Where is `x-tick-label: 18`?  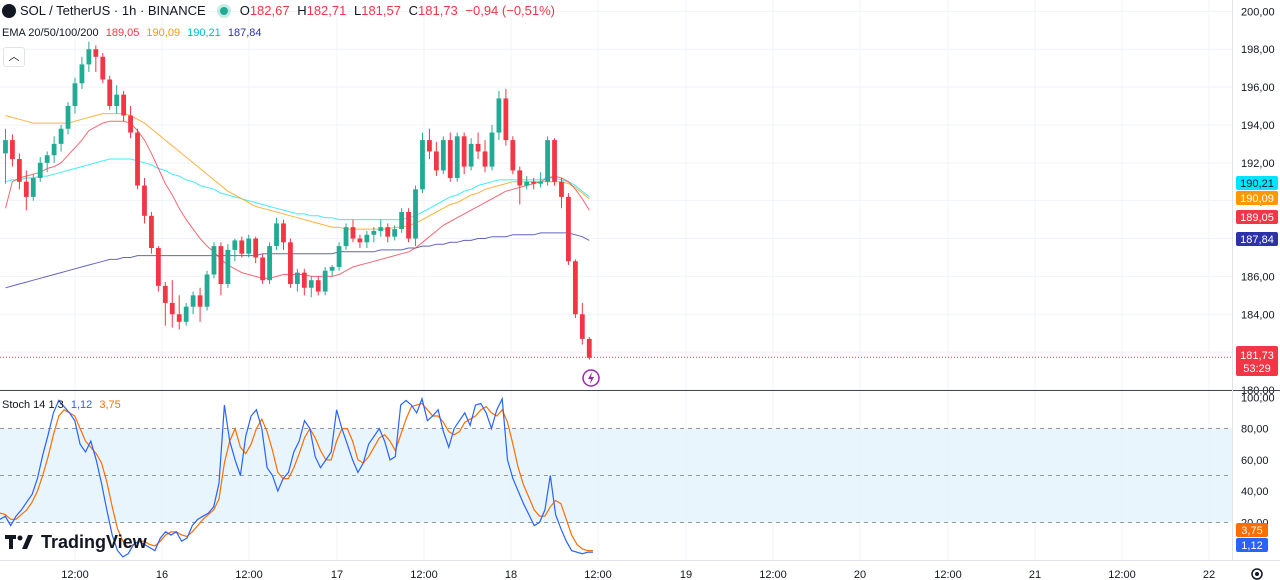 x-tick-label: 18 is located at coordinates (511, 574).